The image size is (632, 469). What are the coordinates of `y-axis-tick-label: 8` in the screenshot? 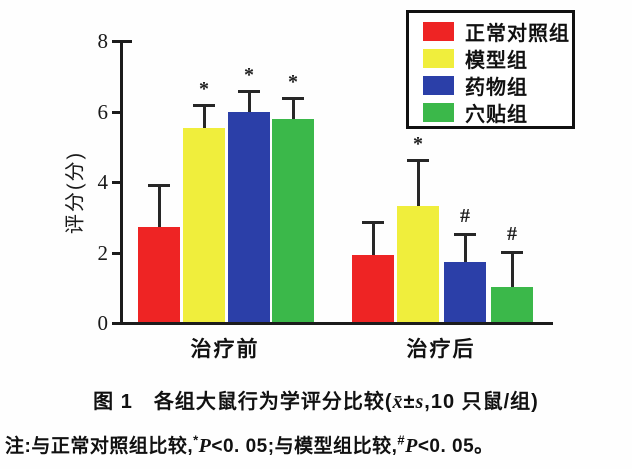 It's located at (103, 41).